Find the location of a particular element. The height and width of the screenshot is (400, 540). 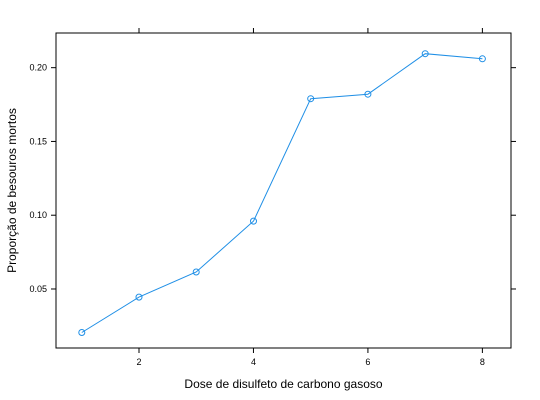

y-tick-label: 0.10 is located at coordinates (38, 215).